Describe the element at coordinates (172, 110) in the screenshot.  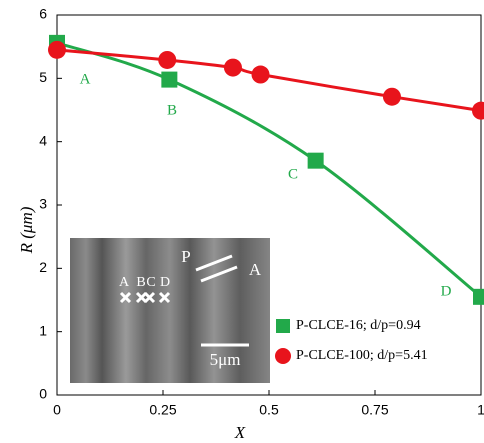
I see `point-label: B` at that location.